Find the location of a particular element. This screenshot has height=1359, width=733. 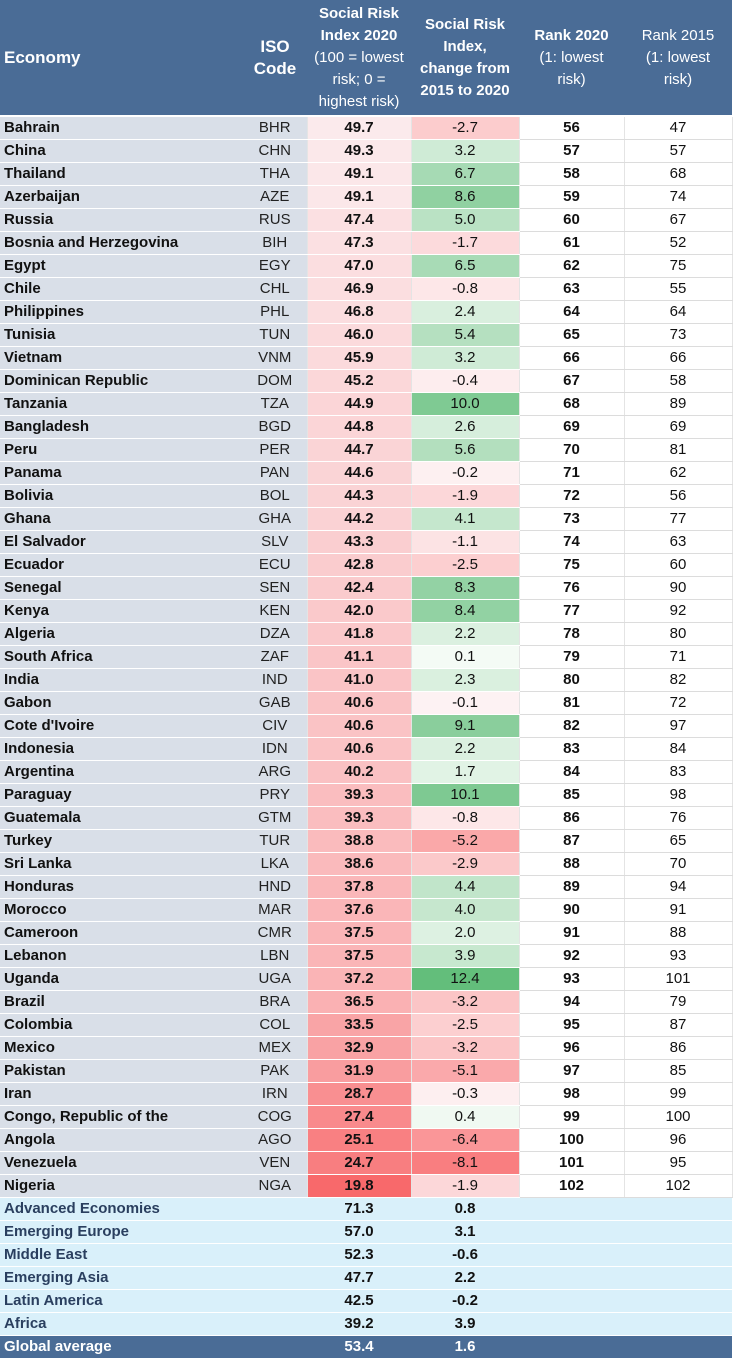

economy-cell: Ghana is located at coordinates (121, 519).